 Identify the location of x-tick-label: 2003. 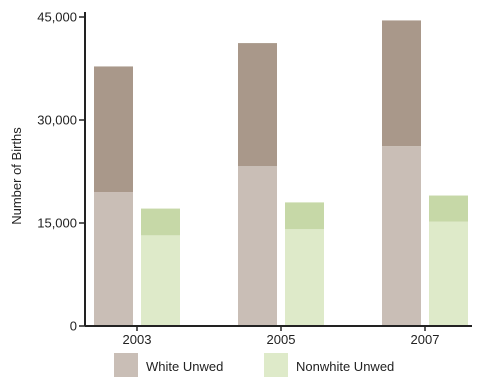
(137, 339).